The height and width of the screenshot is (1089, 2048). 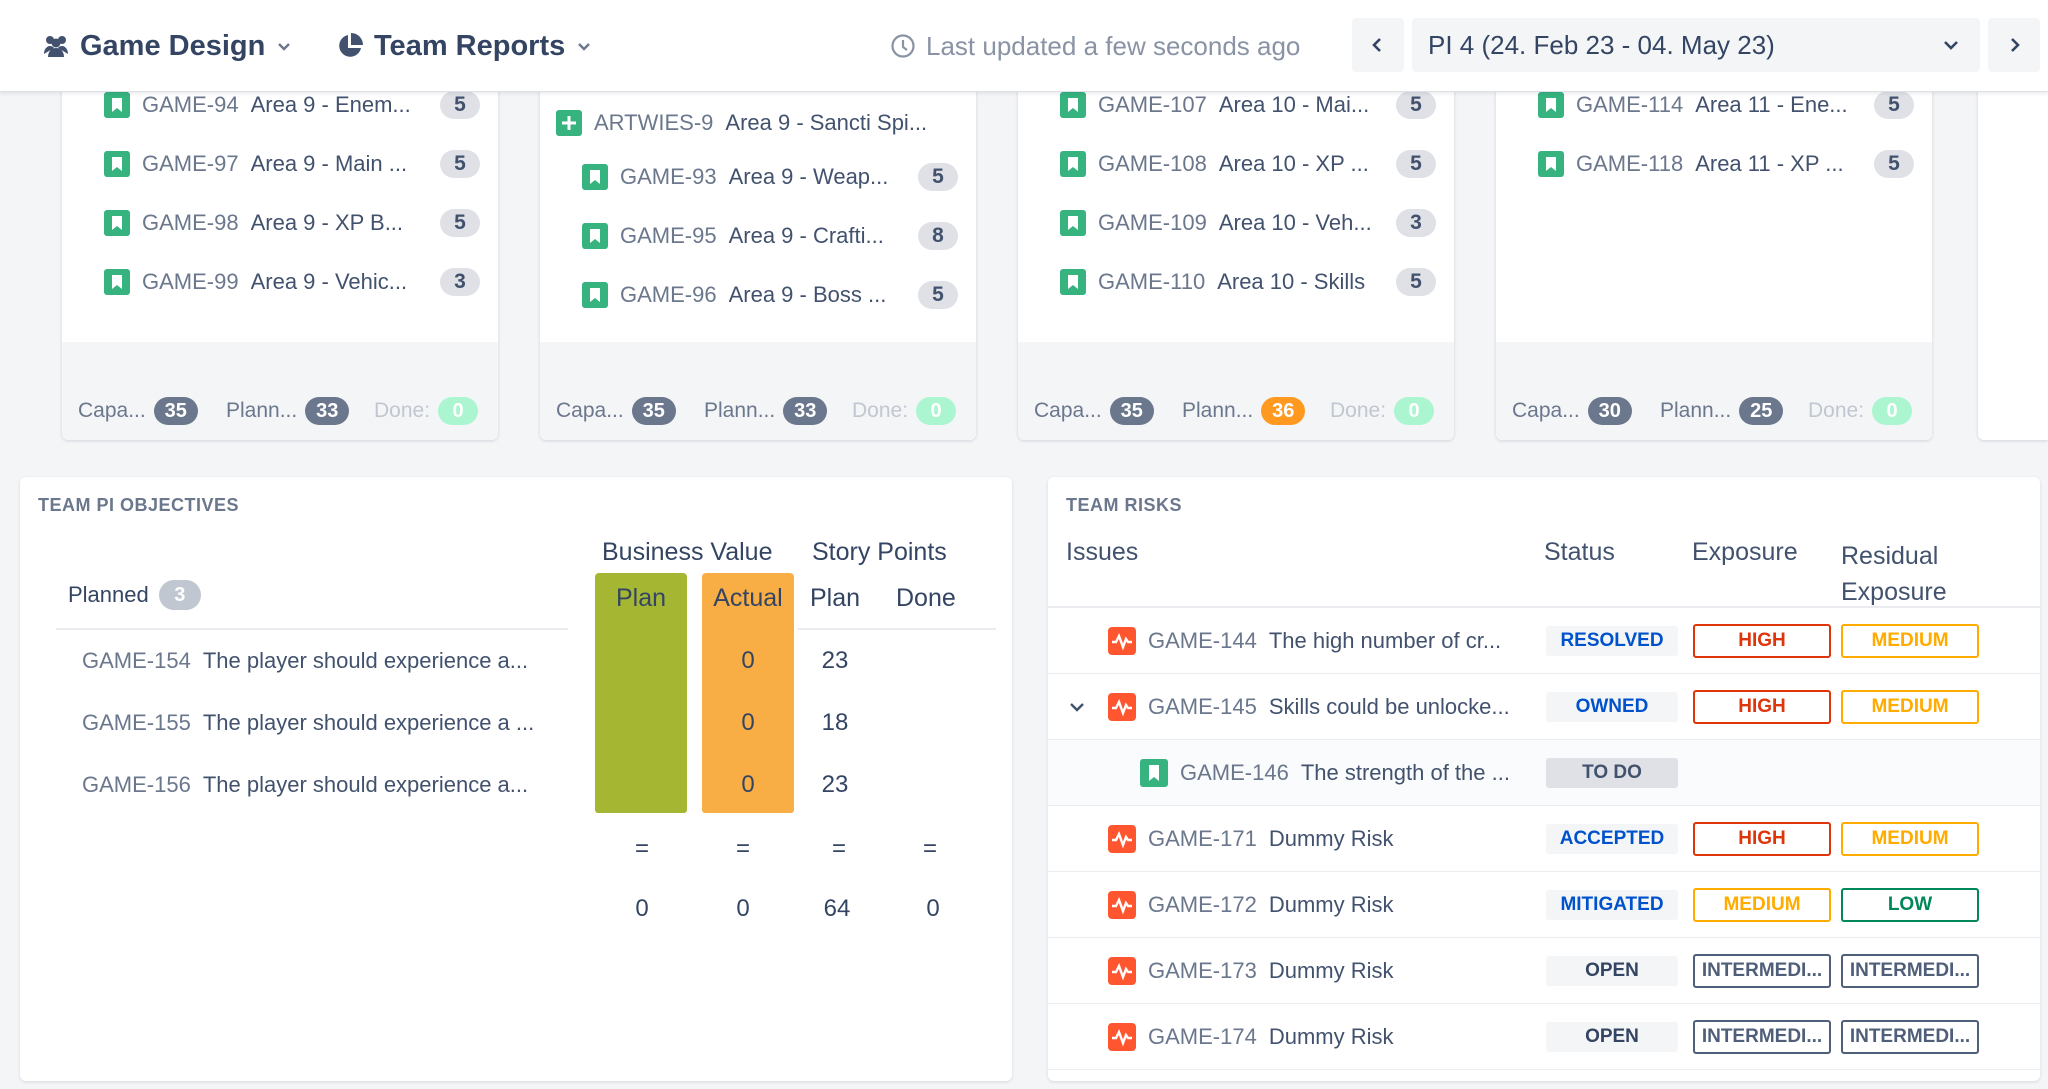 I want to click on planned-stat: Plann... 33, so click(x=288, y=411).